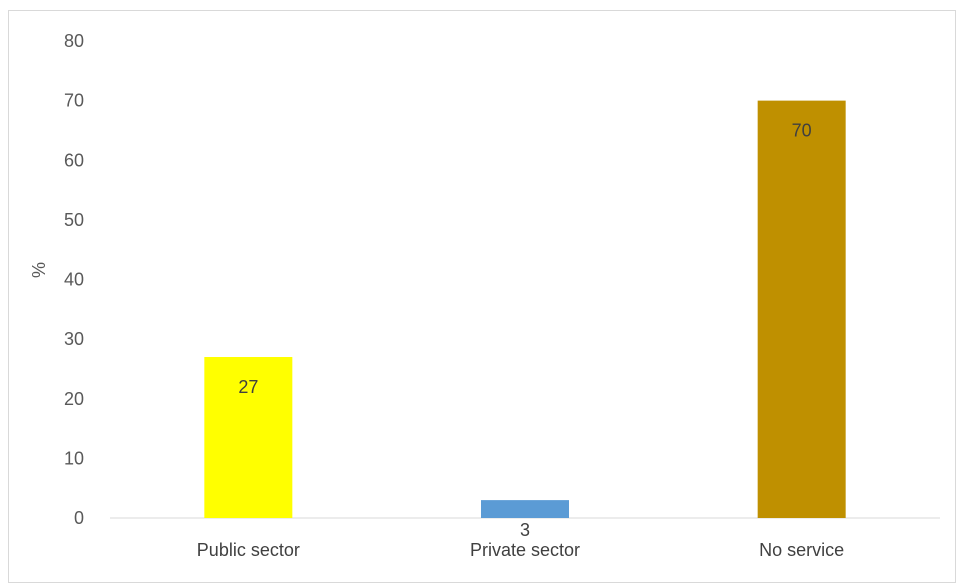 The image size is (958, 585). What do you see at coordinates (525, 550) in the screenshot?
I see `x-category-label: Private sector` at bounding box center [525, 550].